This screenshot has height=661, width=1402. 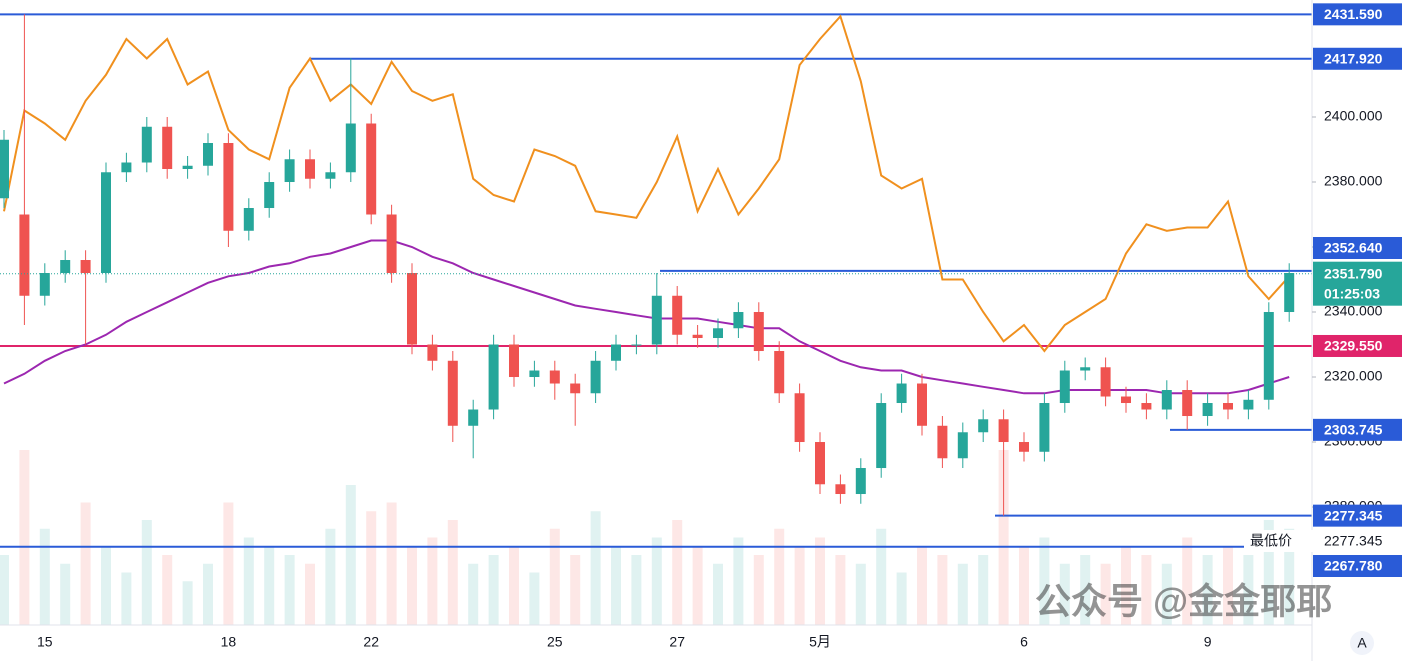 I want to click on scale-button-label: A, so click(x=1362, y=643).